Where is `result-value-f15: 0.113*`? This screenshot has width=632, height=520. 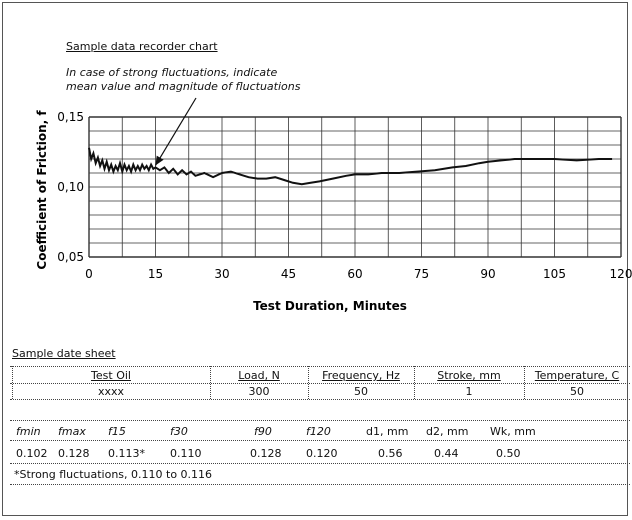 result-value-f15: 0.113* is located at coordinates (126, 453).